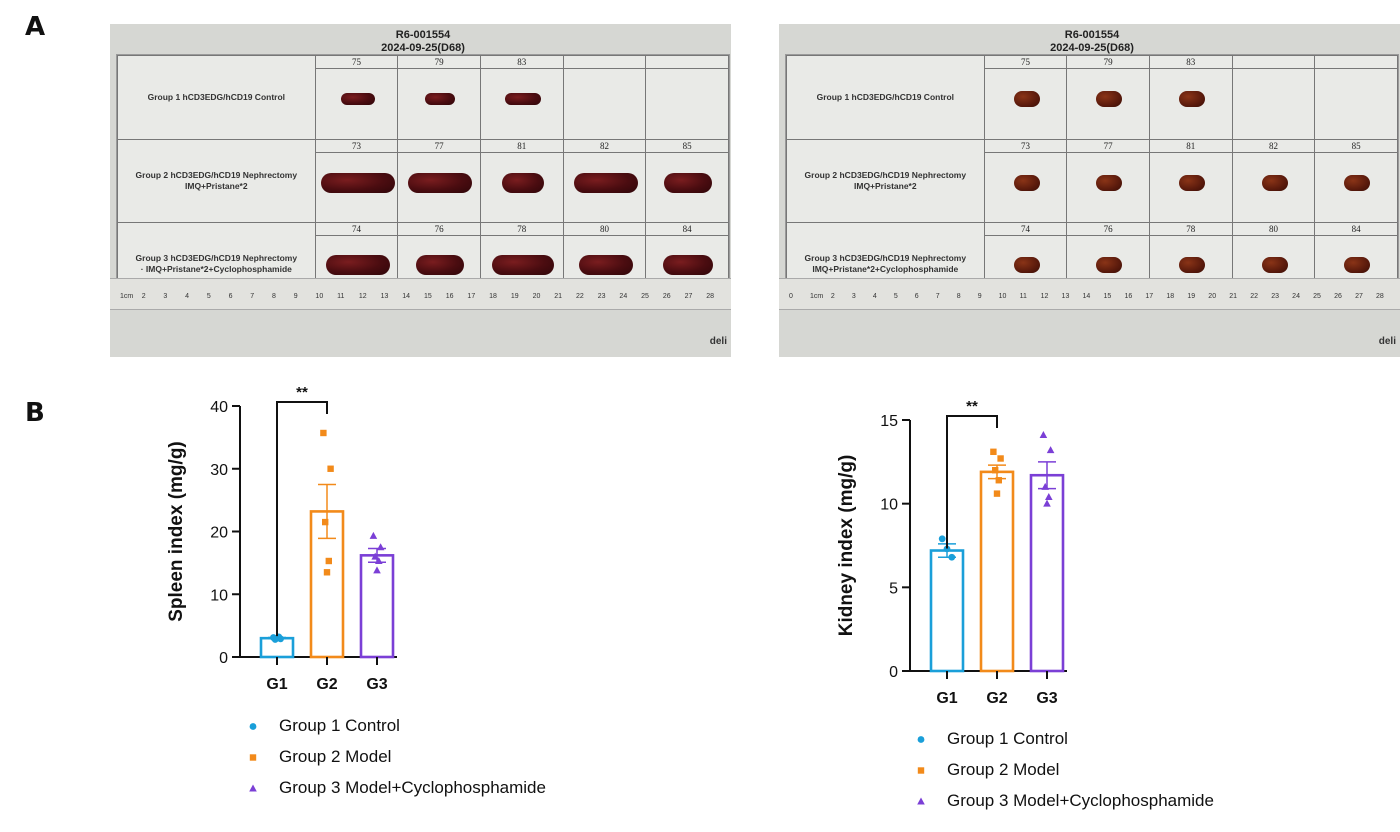 The height and width of the screenshot is (832, 1400). Describe the element at coordinates (623, 296) in the screenshot. I see `ruler-mark: 24` at that location.